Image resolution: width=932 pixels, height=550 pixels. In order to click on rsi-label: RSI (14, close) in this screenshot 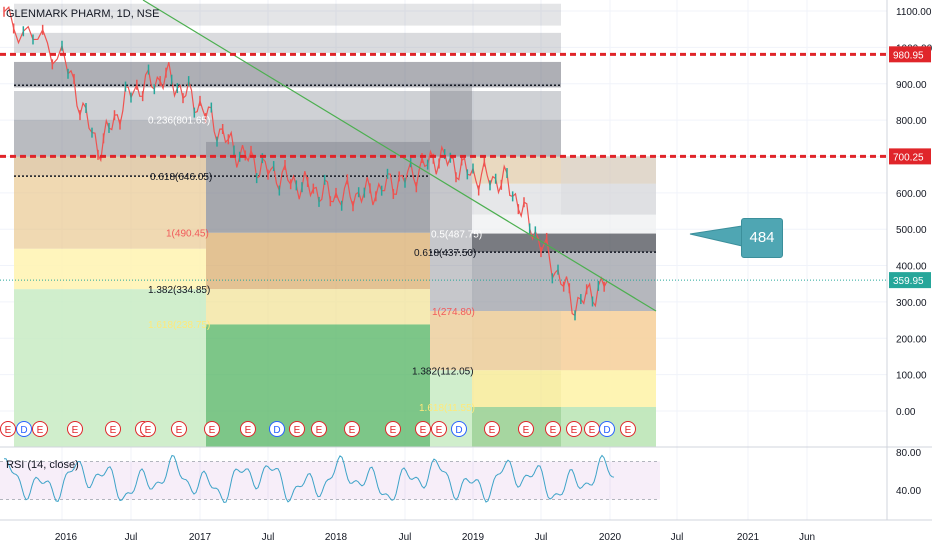, I will do `click(42, 465)`.